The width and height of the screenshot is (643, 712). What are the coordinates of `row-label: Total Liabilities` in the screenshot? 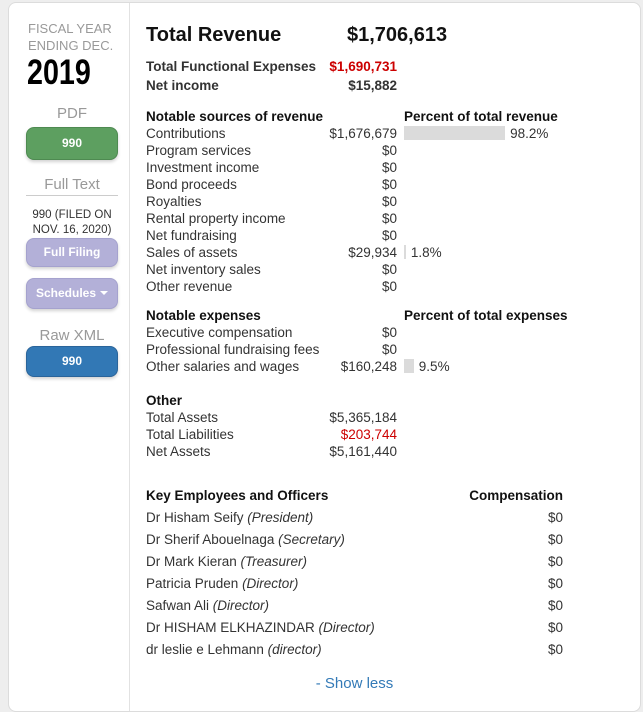 It's located at (190, 434).